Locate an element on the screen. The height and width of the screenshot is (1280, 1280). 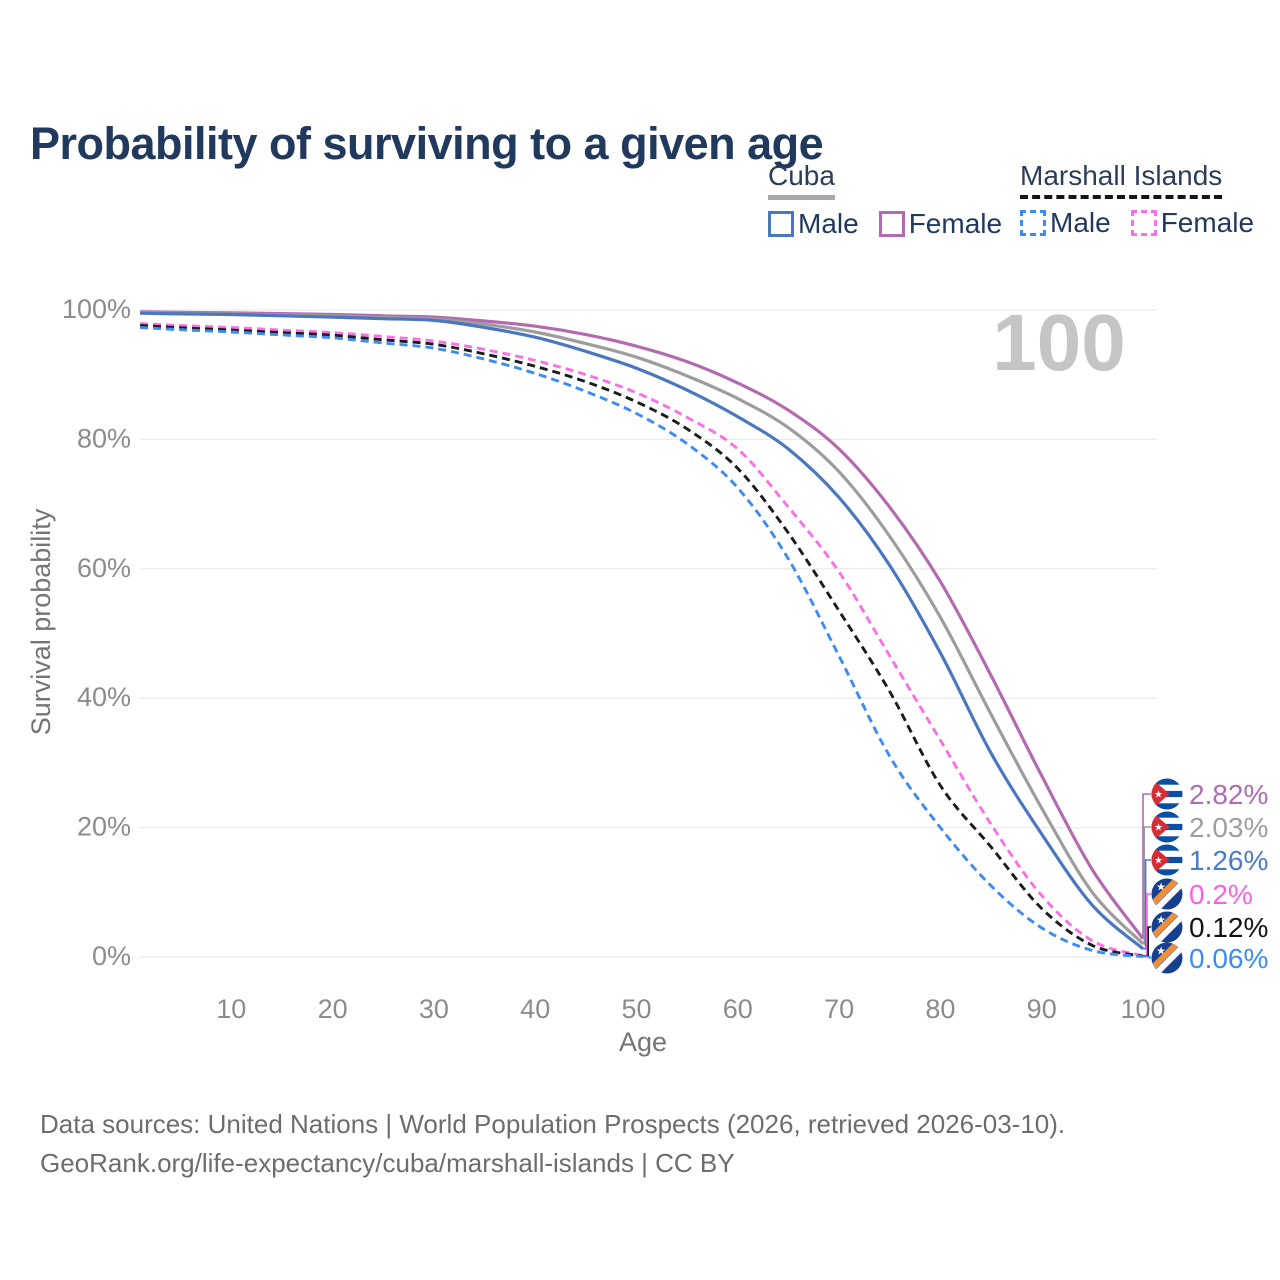
y-tick-label: 80% is located at coordinates (104, 438).